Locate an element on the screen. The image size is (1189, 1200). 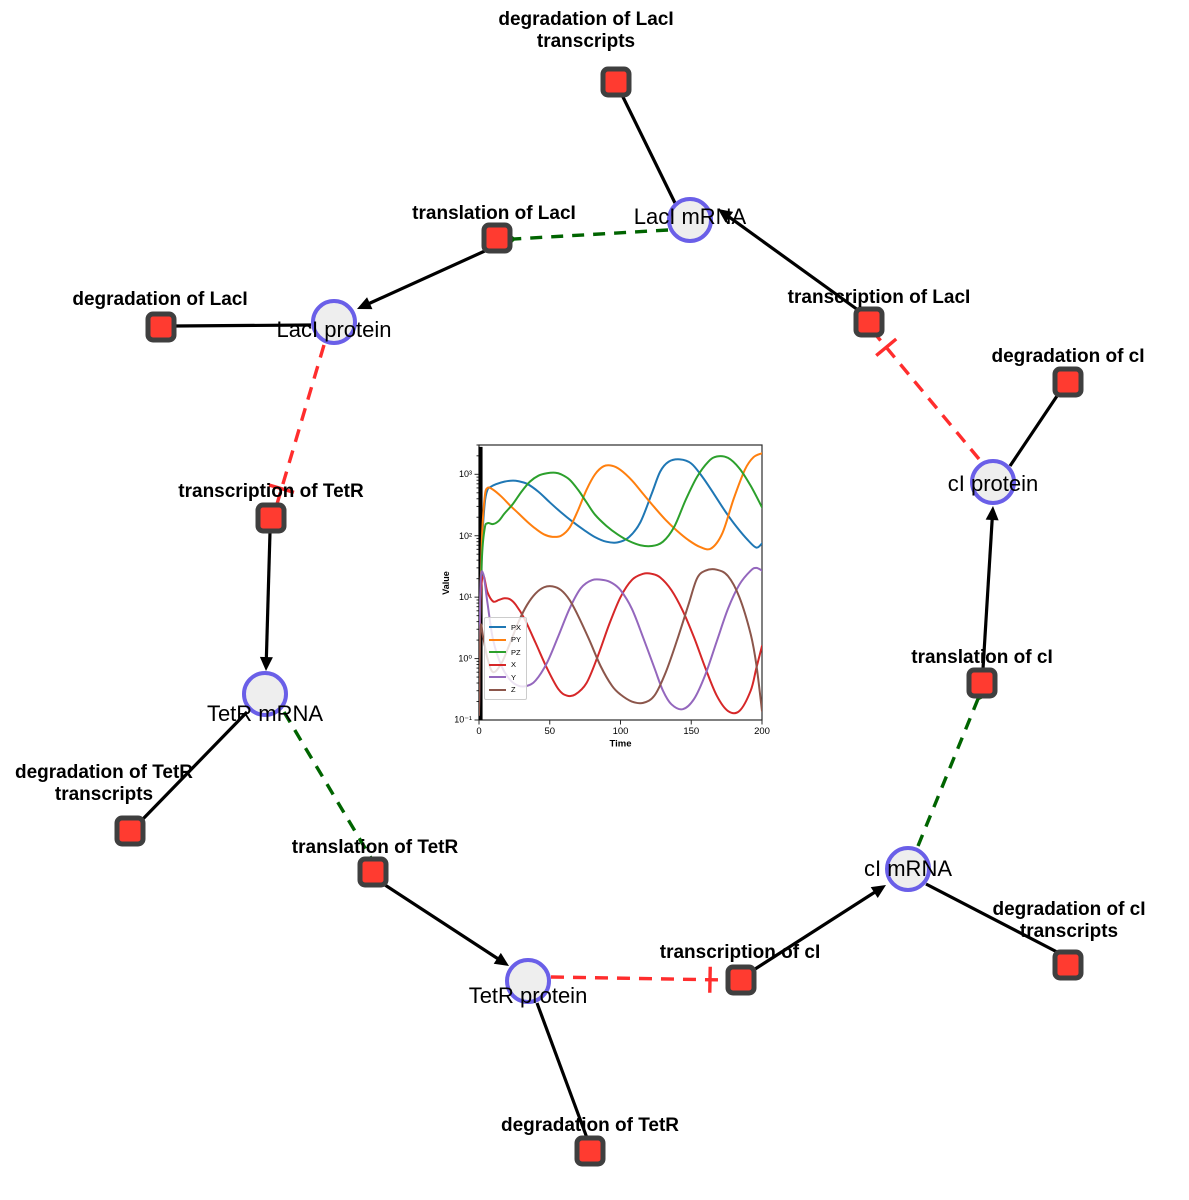
plot-y-tick: 10³ is located at coordinates (465, 474).